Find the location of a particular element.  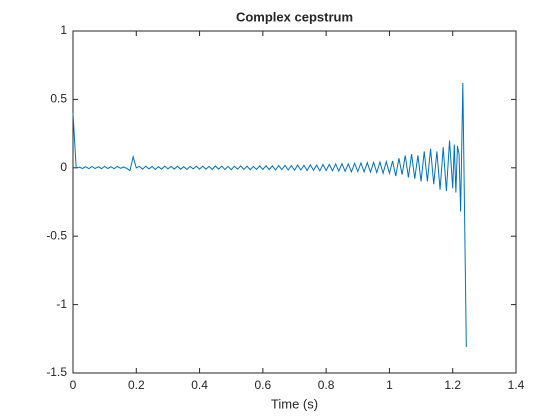

y-tick-label: -0.5 is located at coordinates (56, 235).